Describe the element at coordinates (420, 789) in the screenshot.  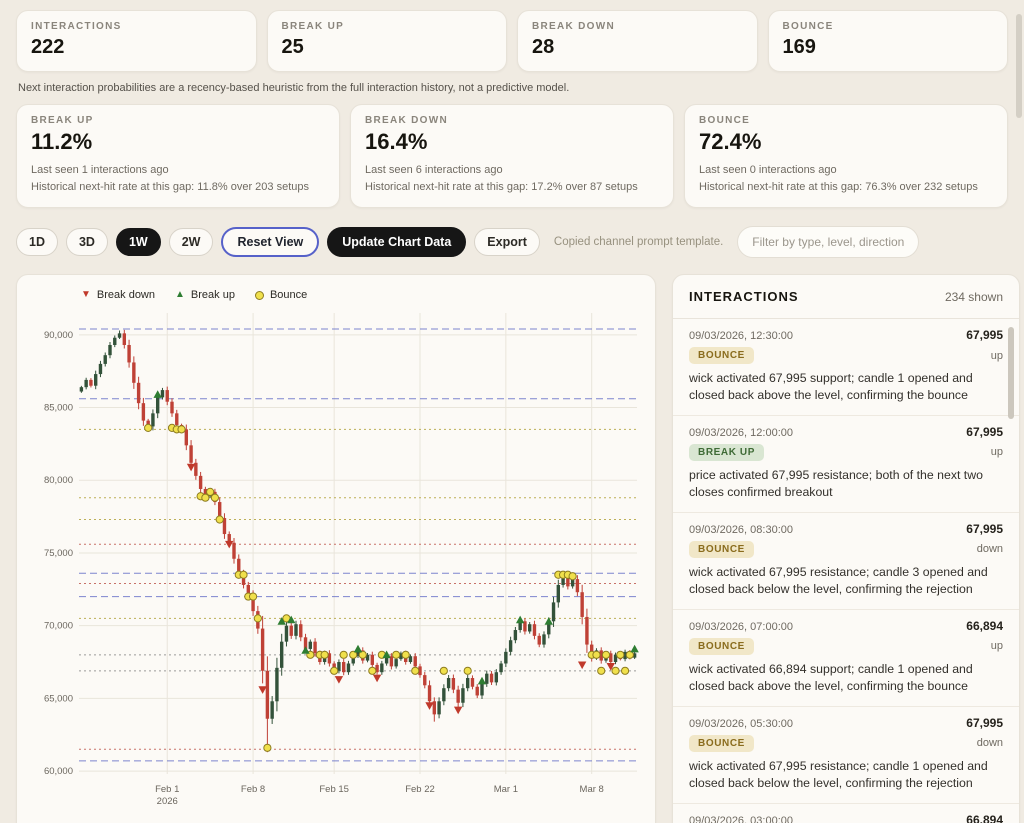
I see `svg-text: Feb 22` at that location.